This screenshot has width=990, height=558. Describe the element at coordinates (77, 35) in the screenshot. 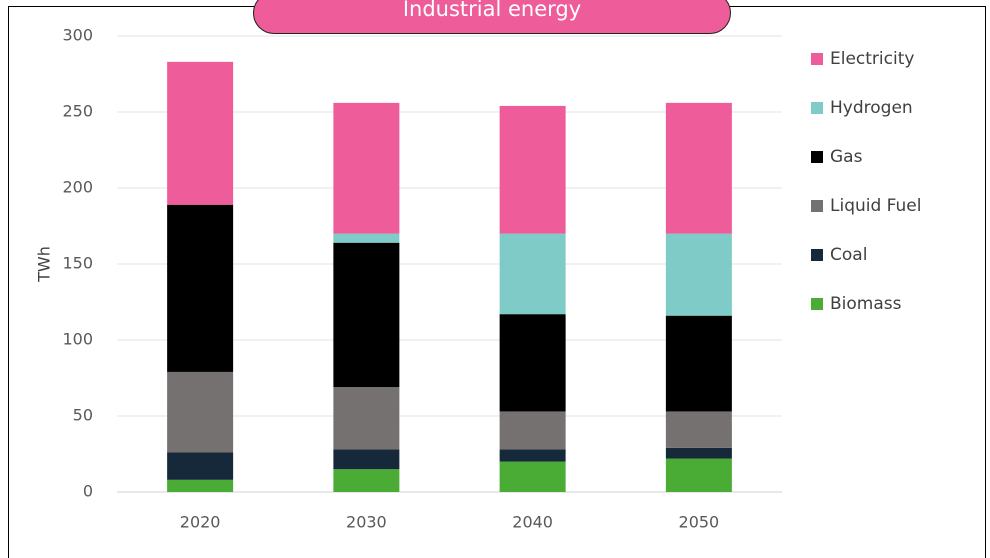

I see `y-tick-label: 300` at that location.